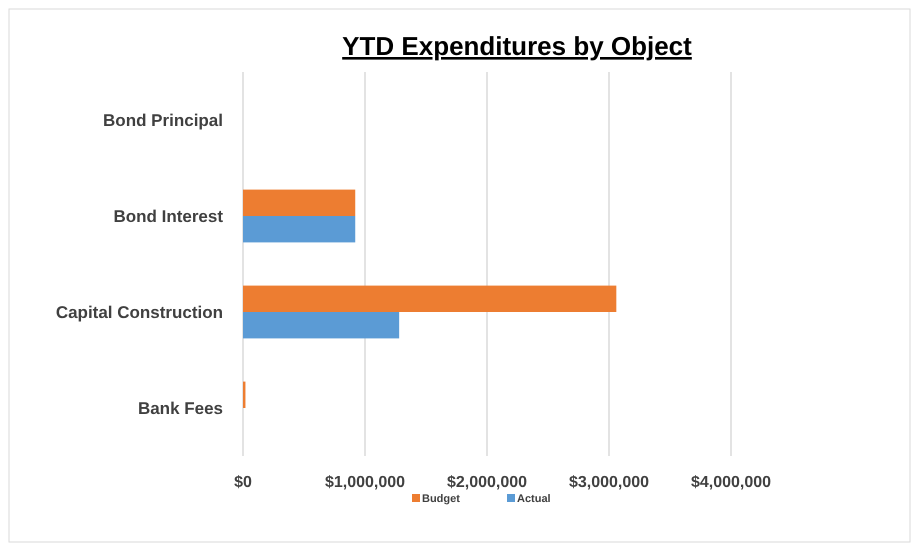 The image size is (919, 543). Describe the element at coordinates (243, 482) in the screenshot. I see `x-tick-label: $0` at that location.